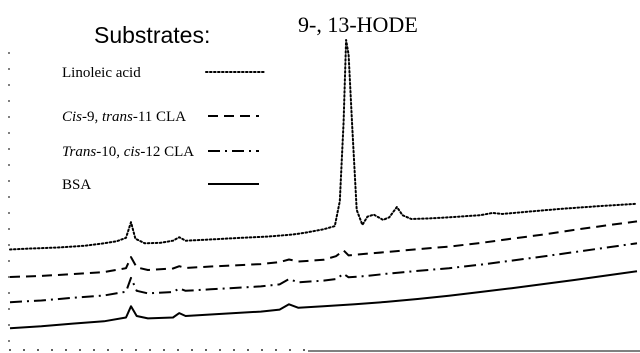  I want to click on legend-title: Substrates:, so click(152, 35).